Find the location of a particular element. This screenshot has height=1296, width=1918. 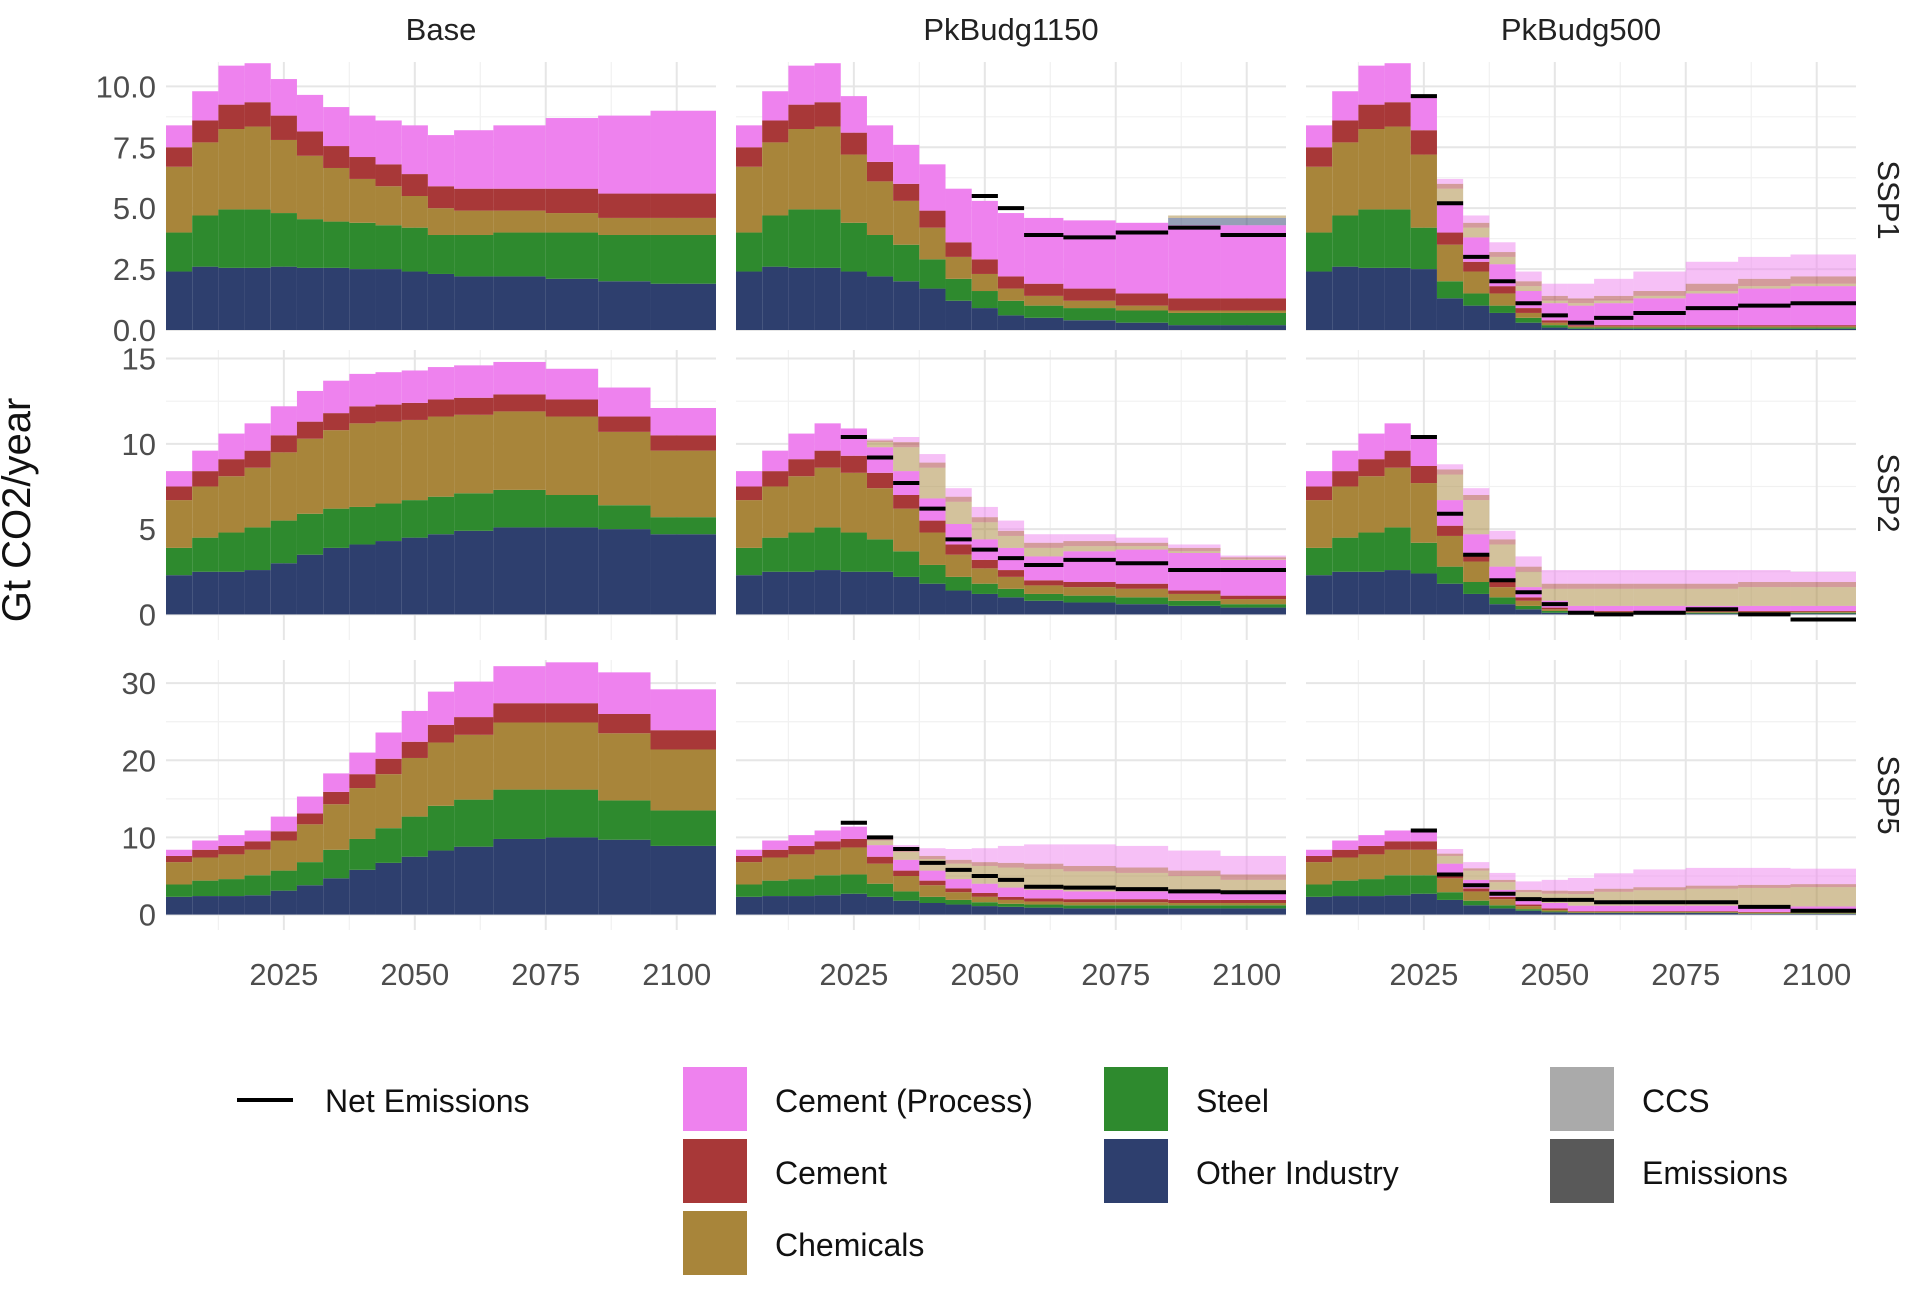

x-tick-label: 2025 is located at coordinates (853, 974).